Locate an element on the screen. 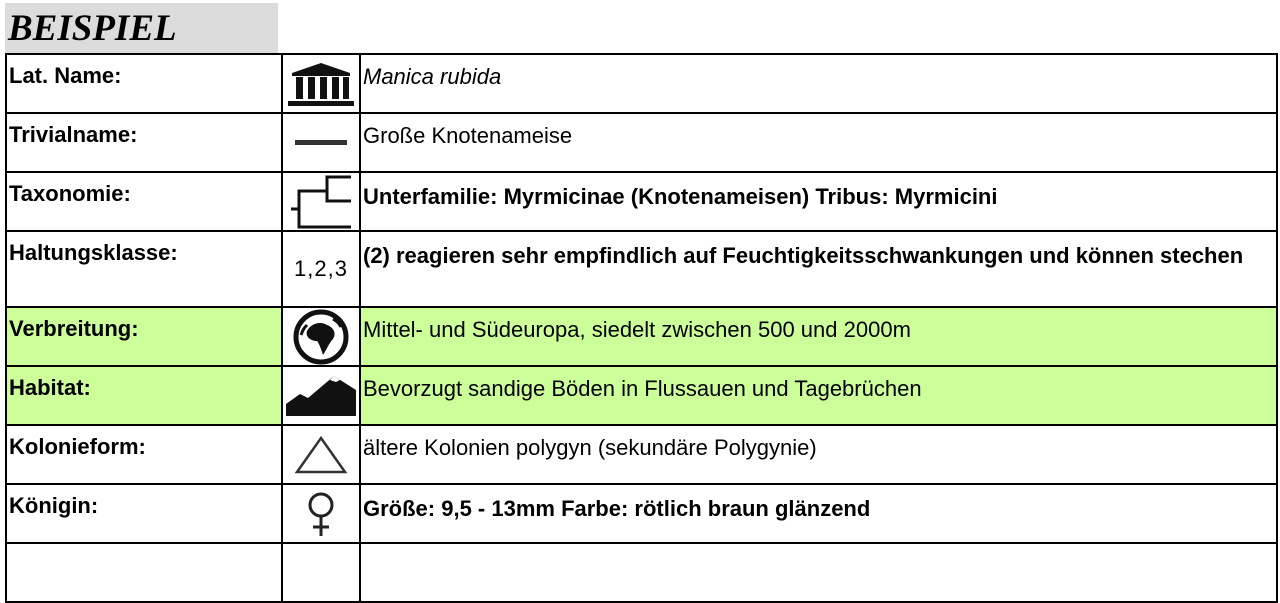 This screenshot has height=603, width=1280. row-label: Lat. Name: is located at coordinates (144, 83).